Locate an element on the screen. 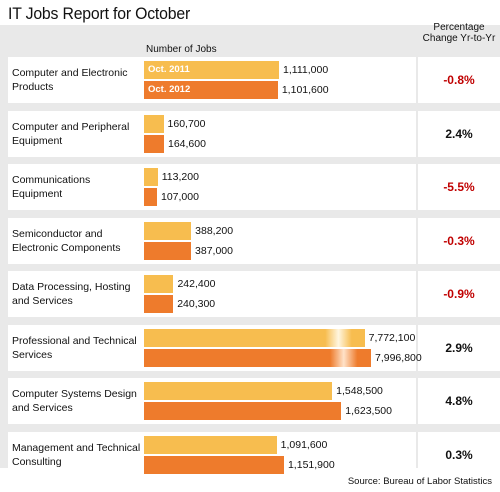 The image size is (500, 492). data-label: 1,548,500 is located at coordinates (359, 391).